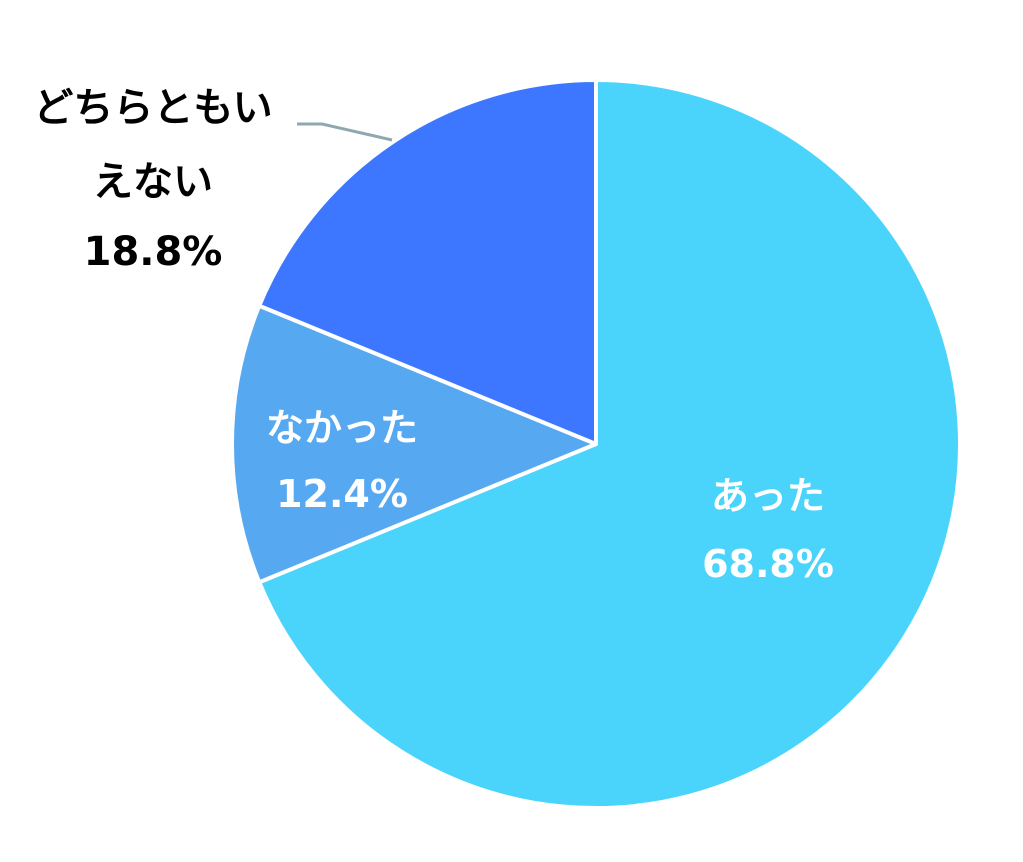  Describe the element at coordinates (153, 252) in the screenshot. I see `slice-value-dochiratomo: 18.8%` at that location.